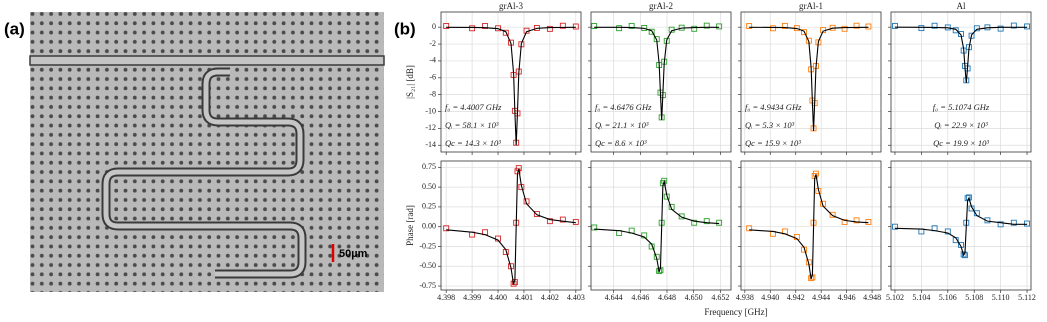  I want to click on y-tick-label: -12, so click(430, 127).